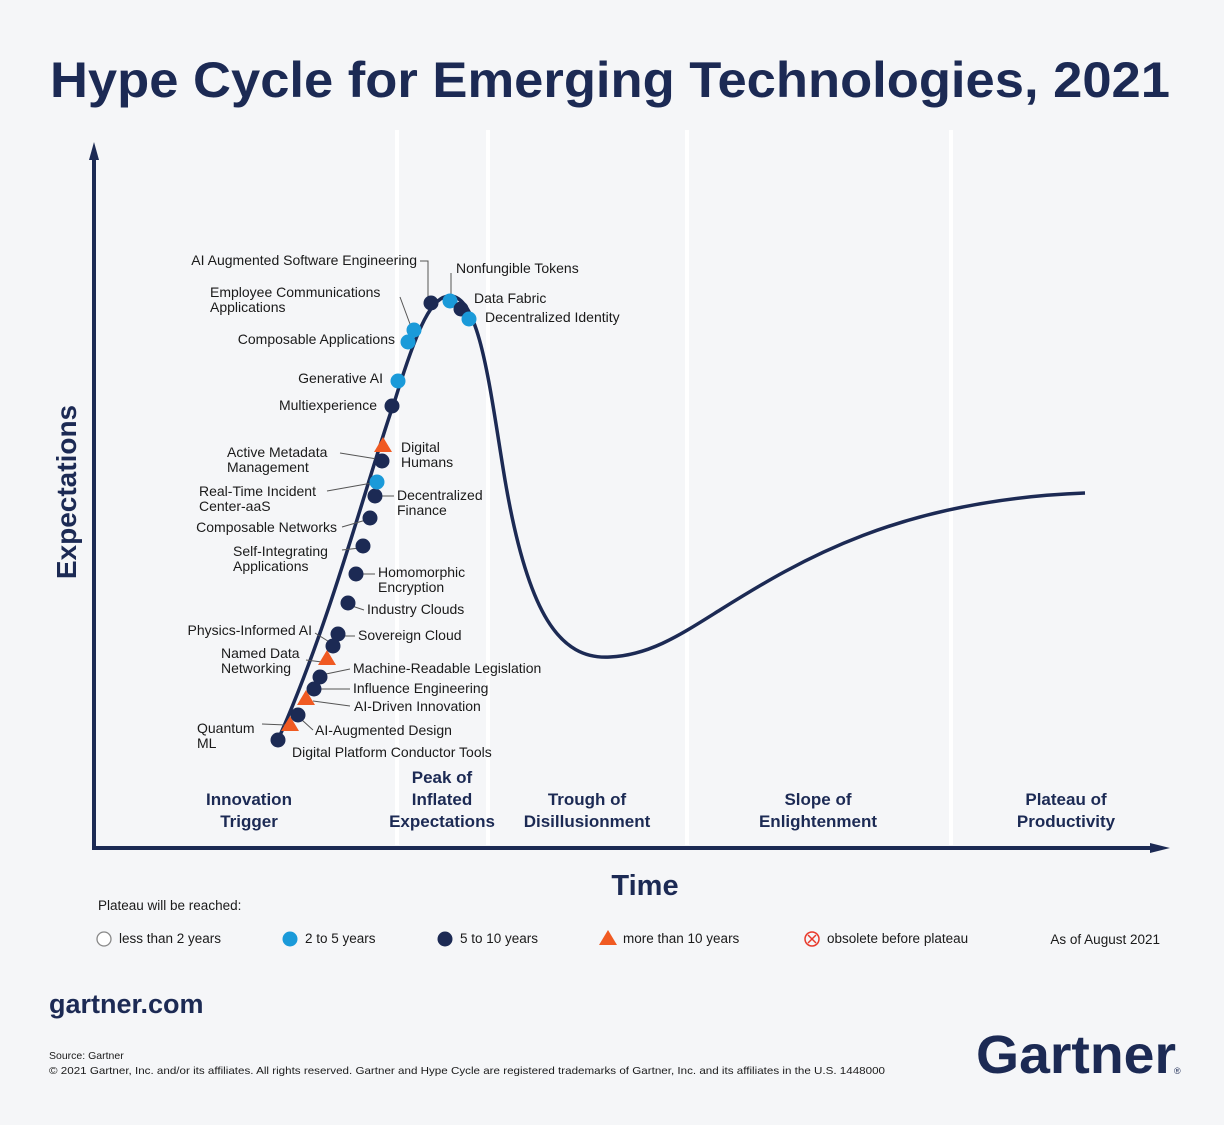 The height and width of the screenshot is (1125, 1224). I want to click on technology-points, so click(373, 520).